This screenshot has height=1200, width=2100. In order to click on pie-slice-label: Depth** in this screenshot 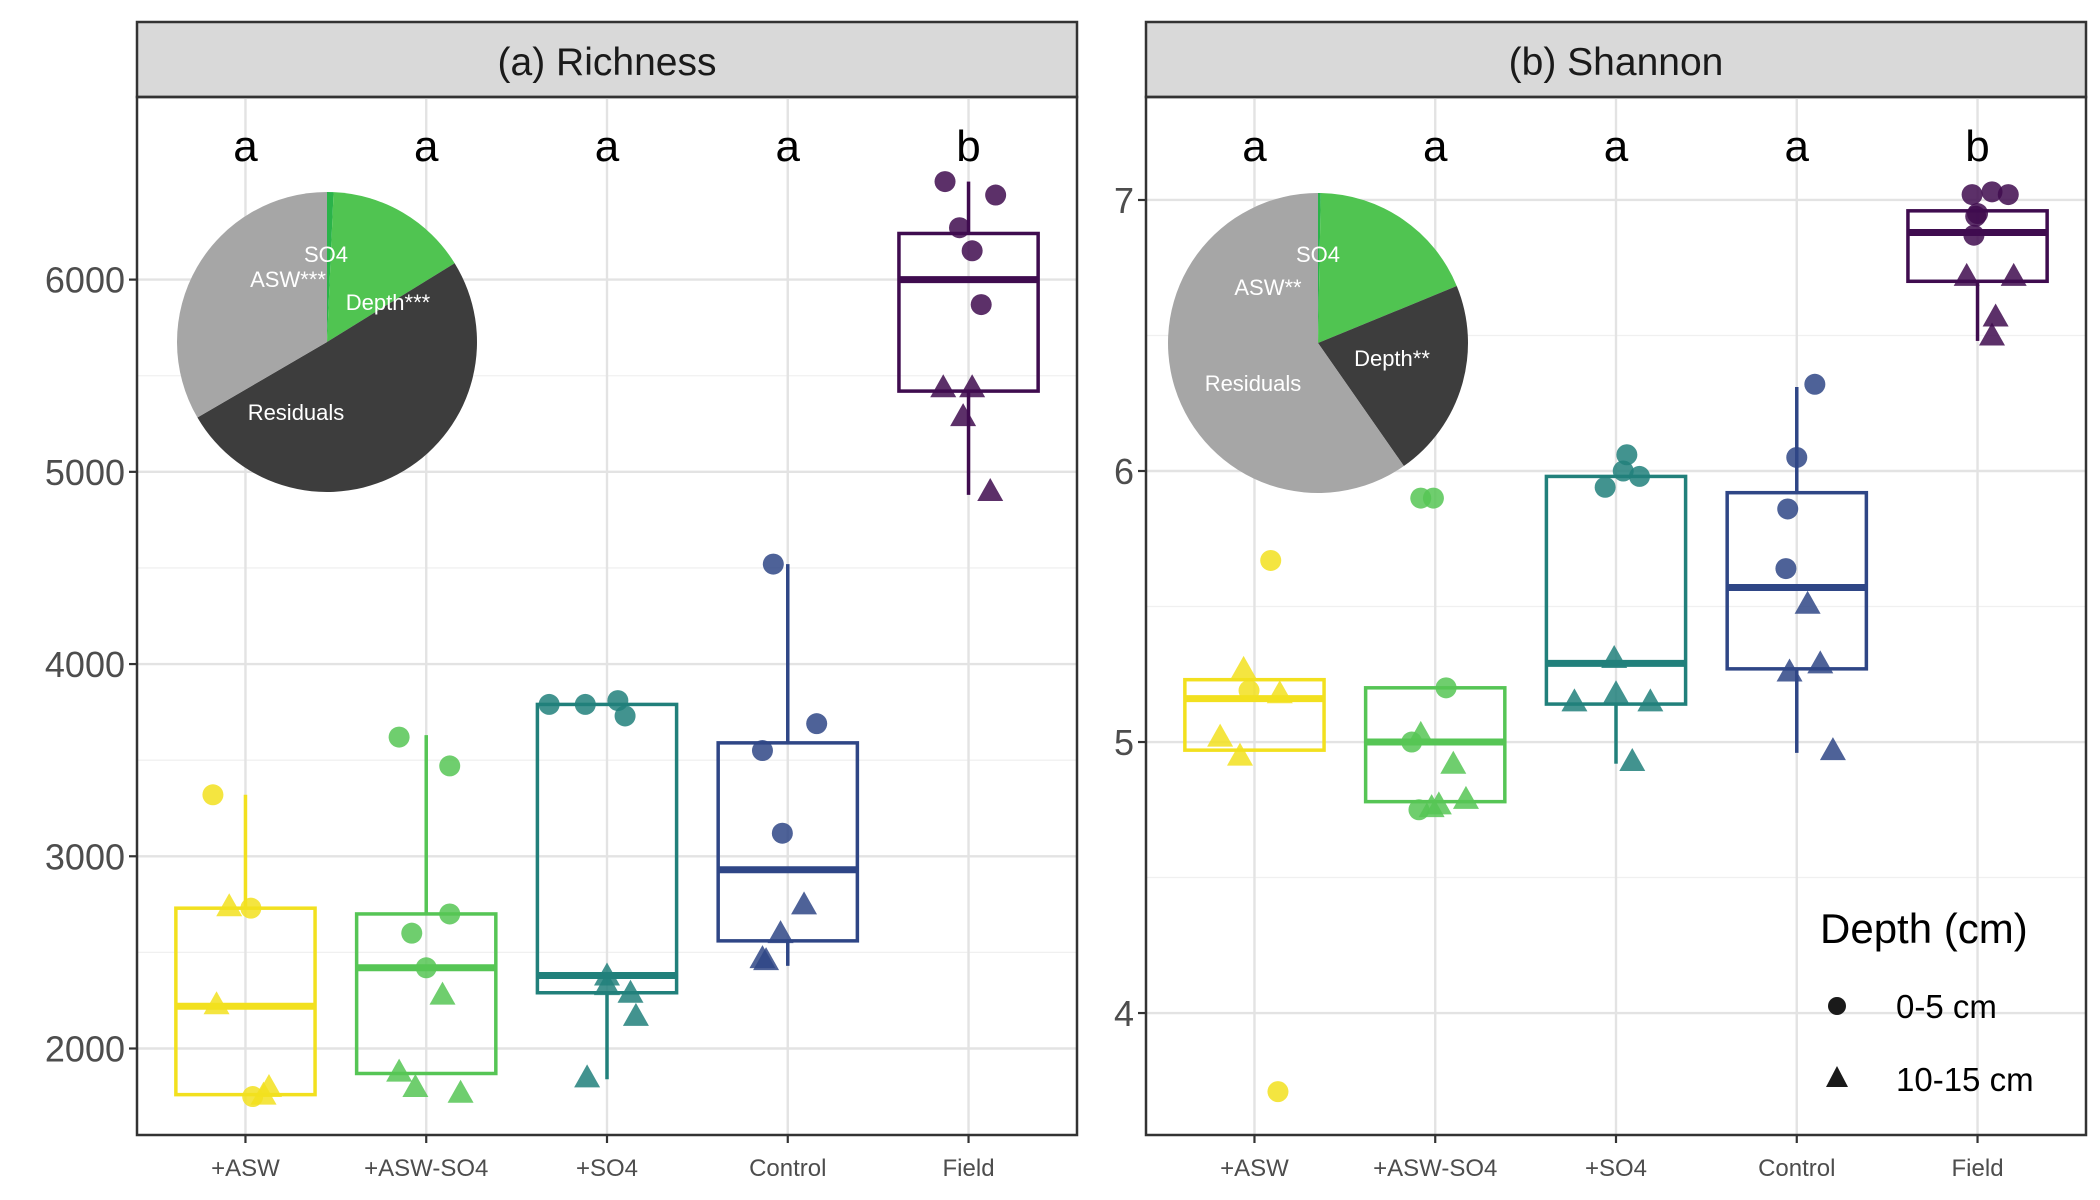, I will do `click(1392, 358)`.